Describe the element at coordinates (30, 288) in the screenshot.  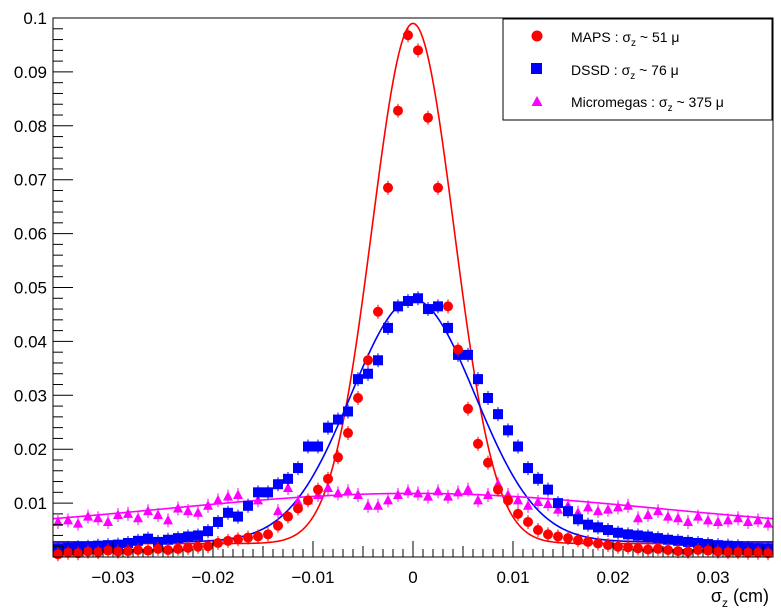
I see `y-tick-label: 0.05` at that location.